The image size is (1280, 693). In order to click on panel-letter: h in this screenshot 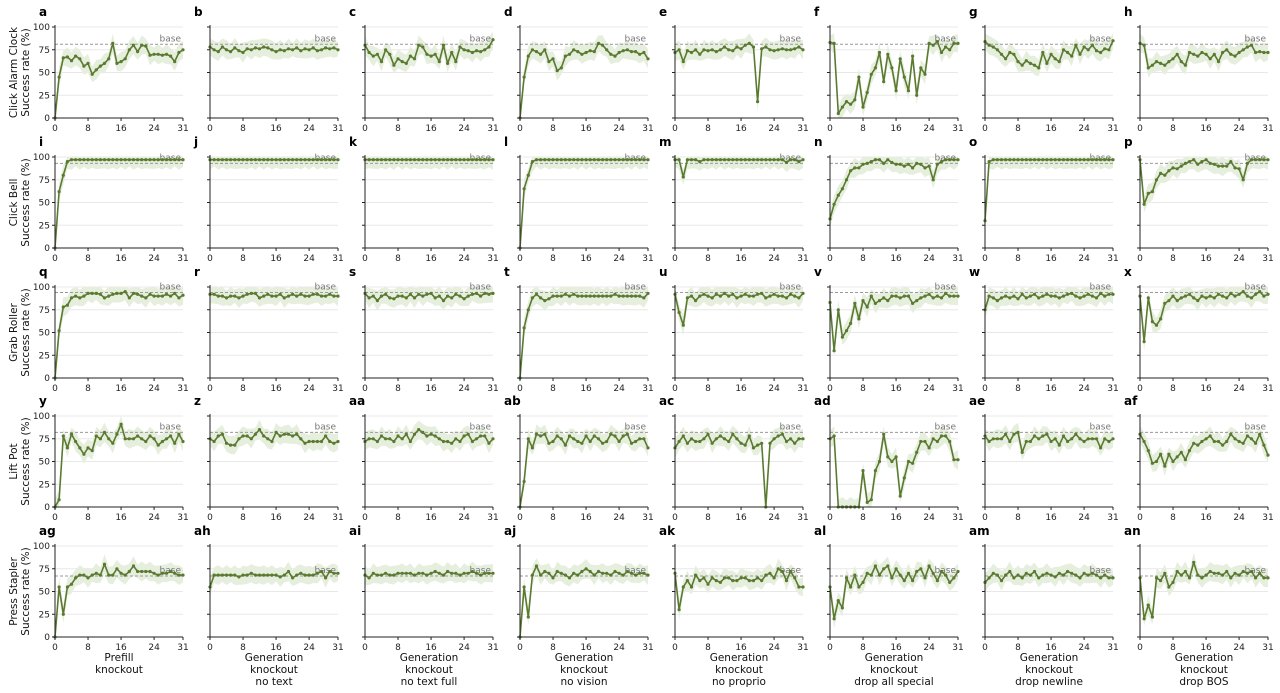, I will do `click(1128, 12)`.